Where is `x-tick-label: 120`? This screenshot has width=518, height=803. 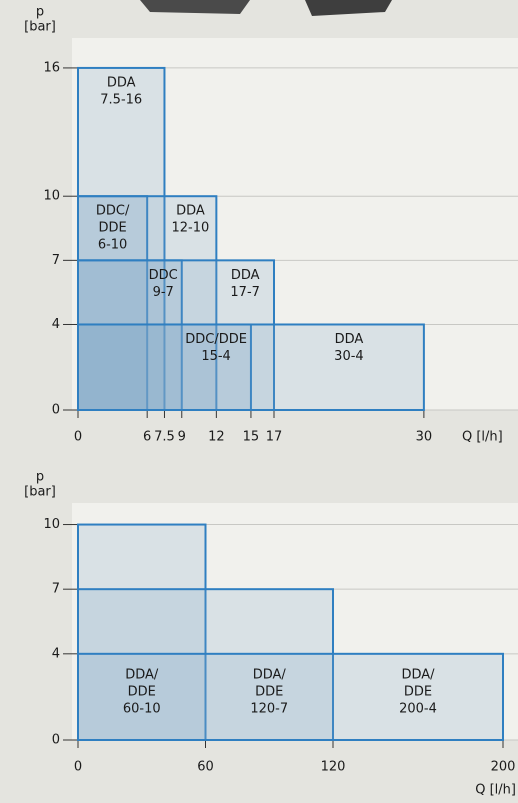
x-tick-label: 120 is located at coordinates (333, 767).